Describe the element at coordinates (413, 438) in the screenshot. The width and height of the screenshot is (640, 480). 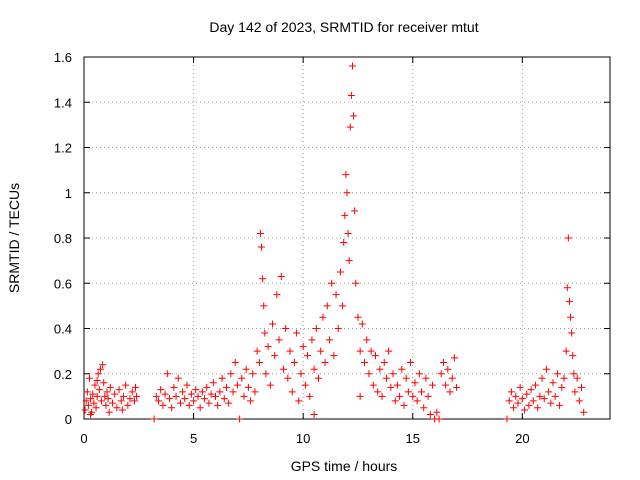
I see `x-tick-label: 15` at that location.